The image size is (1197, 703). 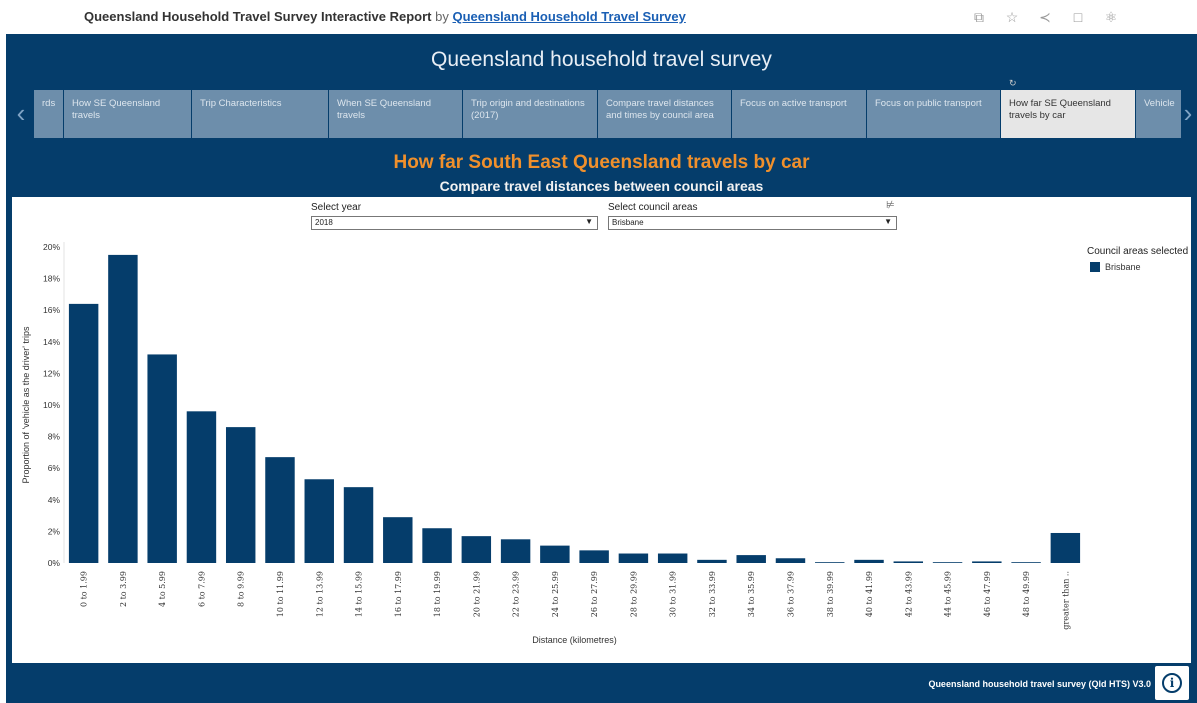 What do you see at coordinates (21, 113) in the screenshot?
I see `tab-scroll-left-icon: ‹` at bounding box center [21, 113].